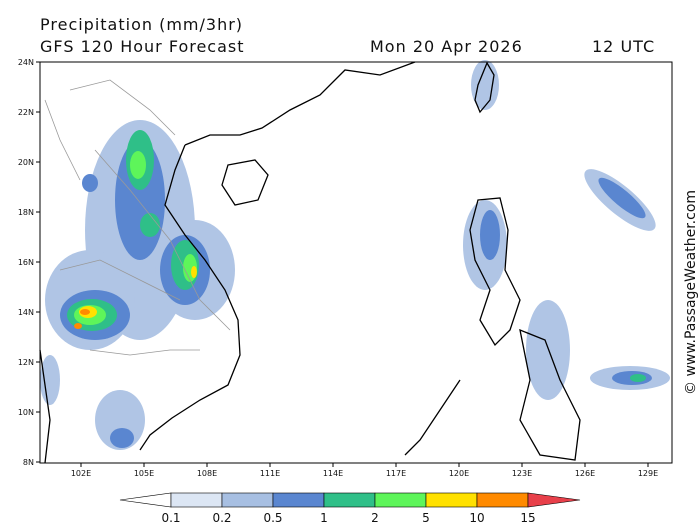  I want to click on lat-label: 14N, so click(26, 312).